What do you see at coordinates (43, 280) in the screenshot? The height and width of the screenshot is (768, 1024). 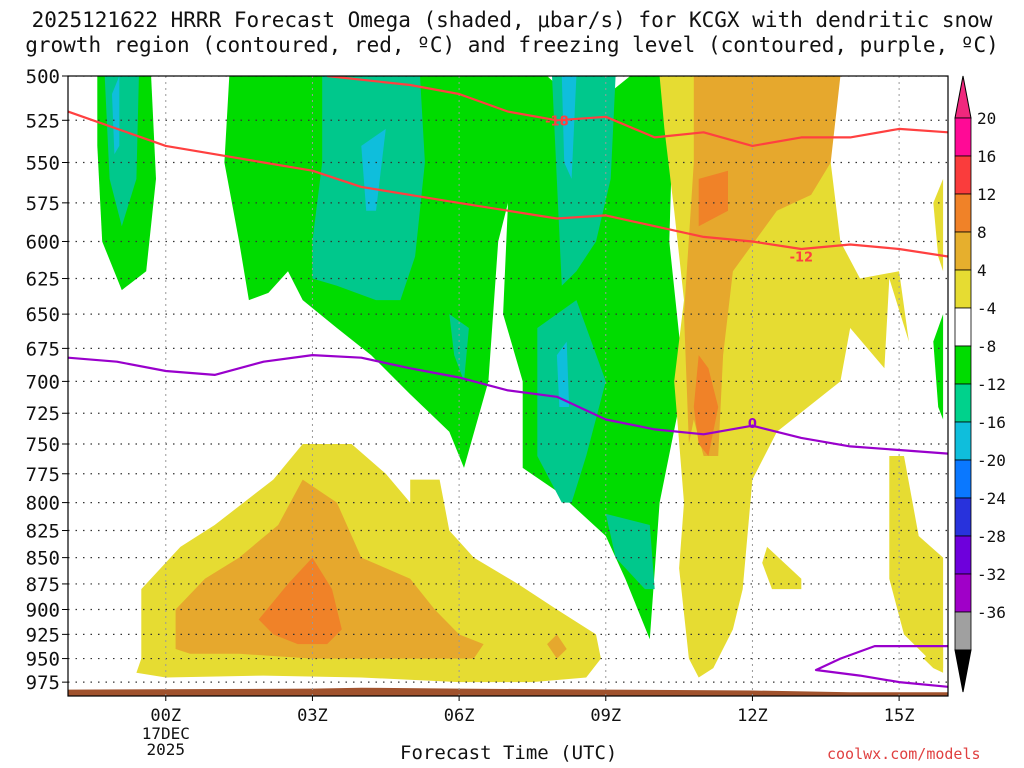 I see `y-tick-label-625: 625` at bounding box center [43, 280].